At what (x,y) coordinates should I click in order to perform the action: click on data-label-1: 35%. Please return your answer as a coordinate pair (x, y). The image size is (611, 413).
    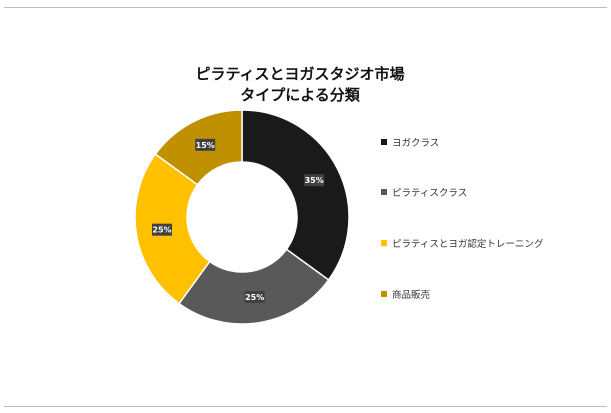
    Looking at the image, I should click on (314, 180).